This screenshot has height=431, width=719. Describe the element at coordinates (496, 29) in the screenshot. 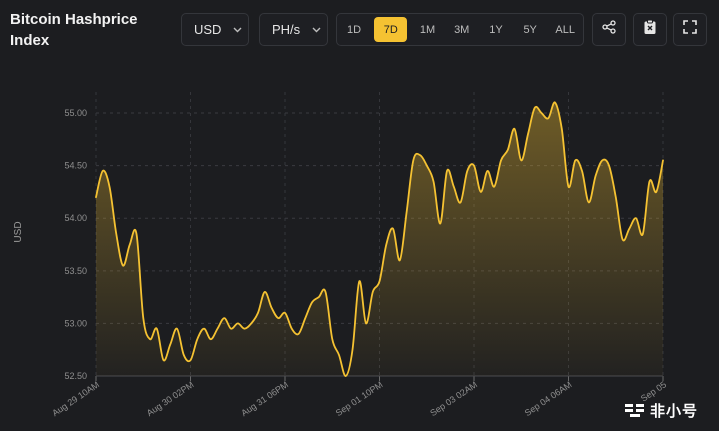

I see `range-button-1y: 1Y` at that location.